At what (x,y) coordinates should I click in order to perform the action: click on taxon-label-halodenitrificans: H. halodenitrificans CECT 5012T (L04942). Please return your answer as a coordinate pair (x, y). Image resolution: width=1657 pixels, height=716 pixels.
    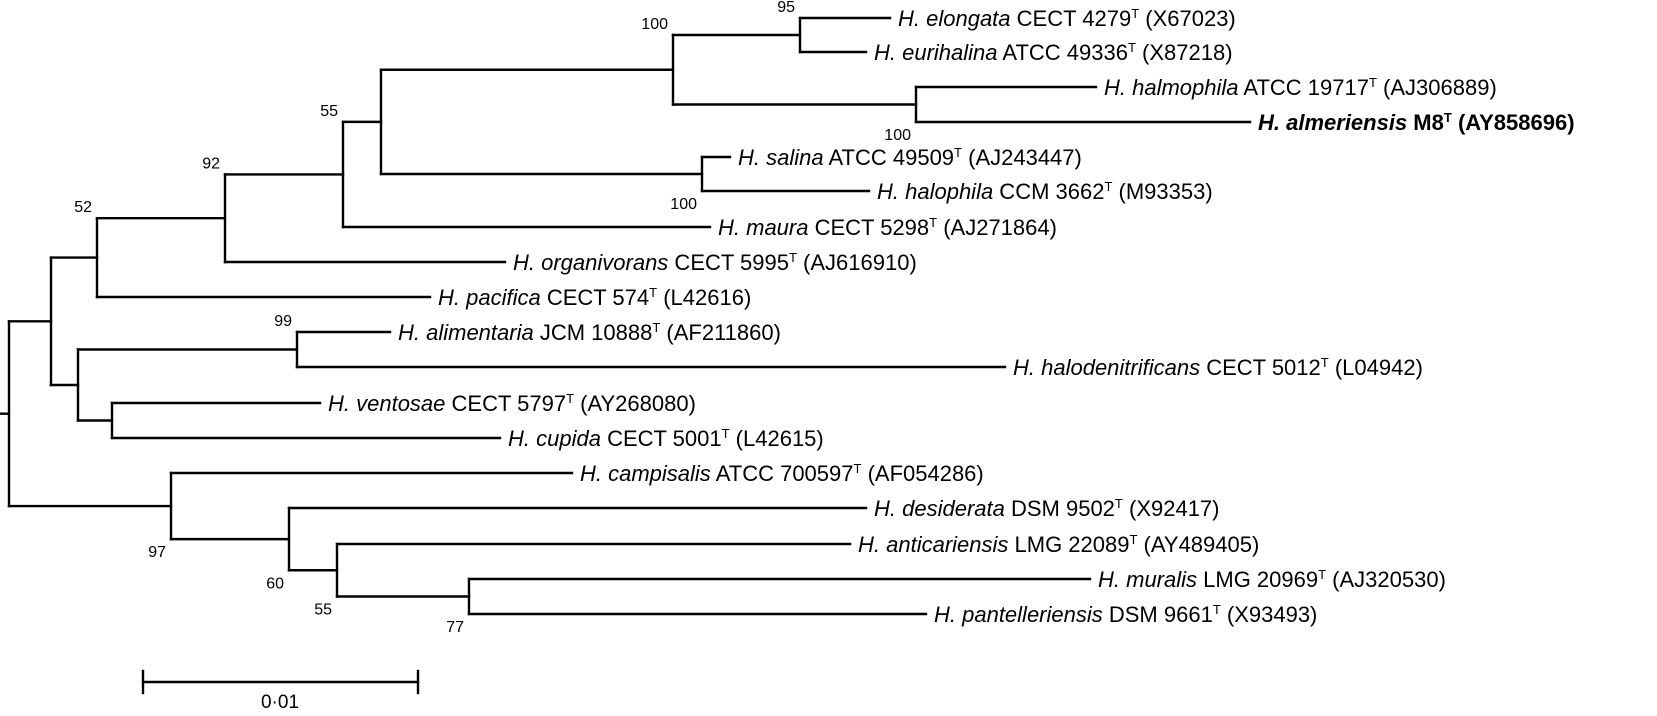
    Looking at the image, I should click on (1218, 367).